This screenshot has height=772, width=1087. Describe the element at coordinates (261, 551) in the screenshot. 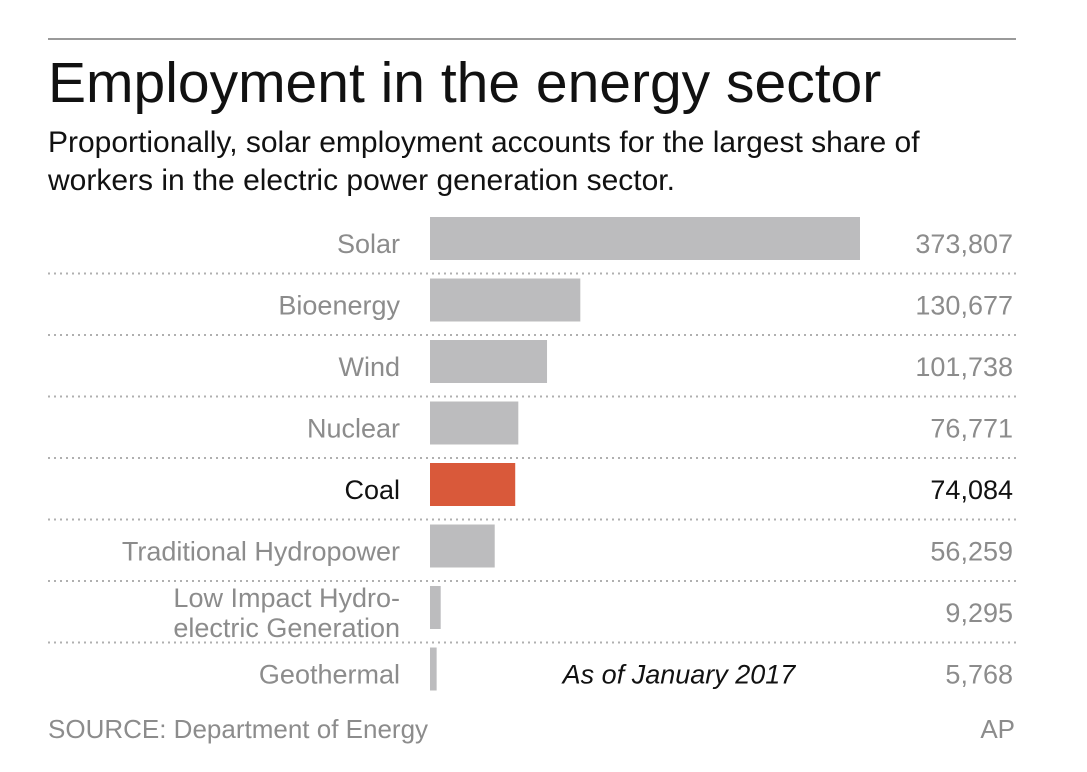

I see `category-label: Traditional Hydropower` at that location.